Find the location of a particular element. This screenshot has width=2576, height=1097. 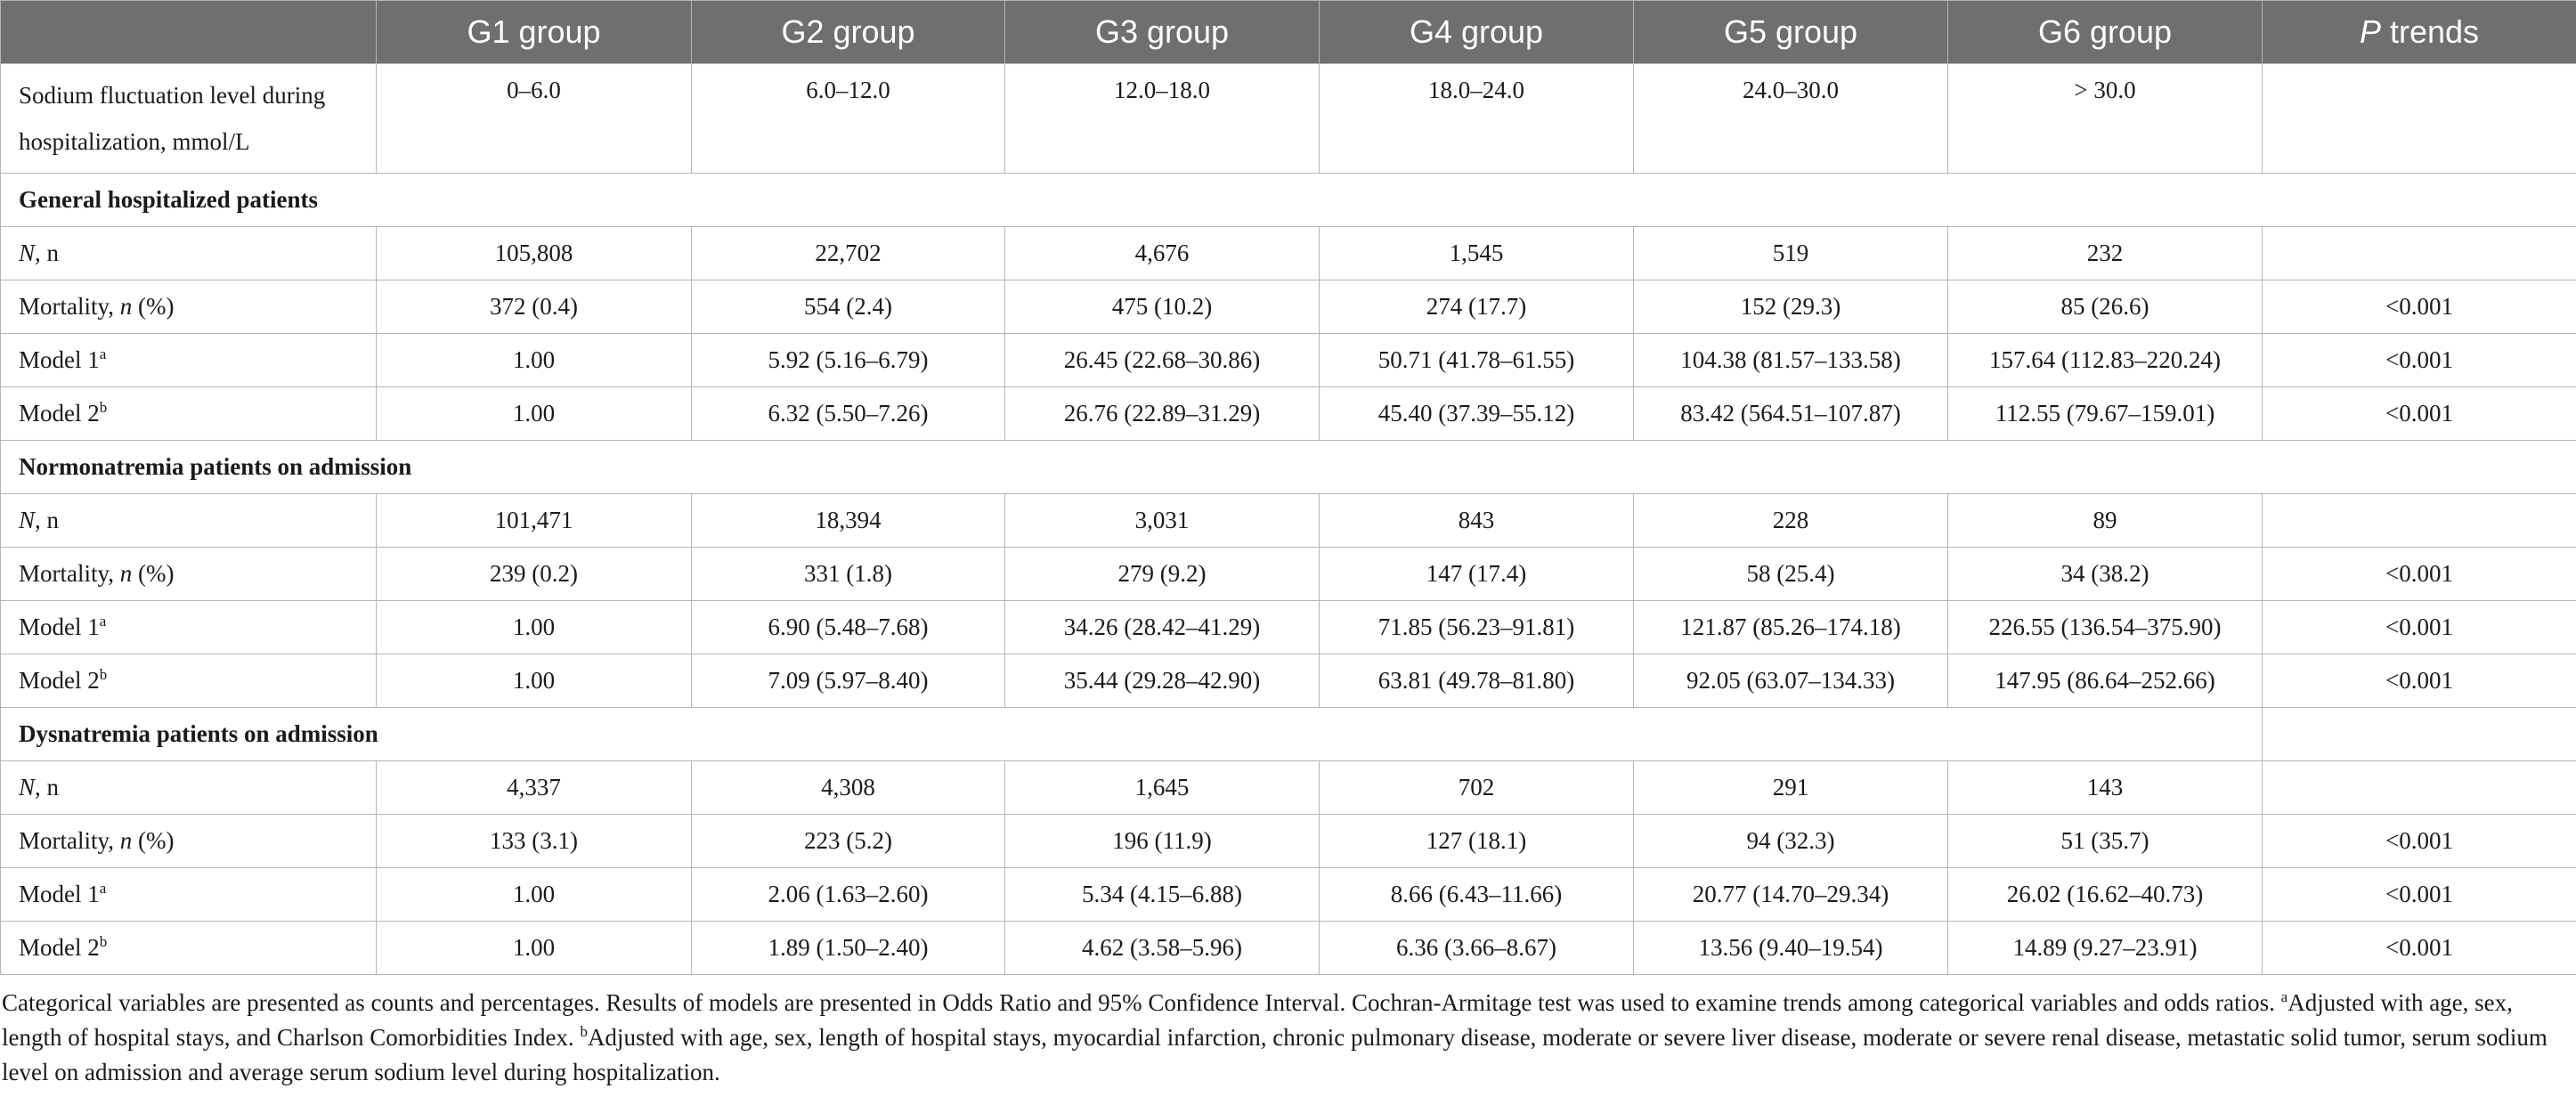

value-cell-g1: 101,471 is located at coordinates (534, 520).